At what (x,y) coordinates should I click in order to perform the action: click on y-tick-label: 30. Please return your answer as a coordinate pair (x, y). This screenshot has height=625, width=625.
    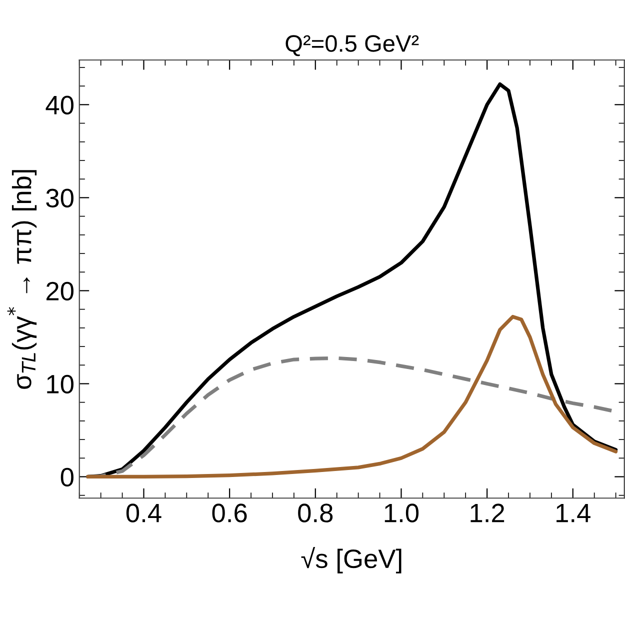
    Looking at the image, I should click on (60, 198).